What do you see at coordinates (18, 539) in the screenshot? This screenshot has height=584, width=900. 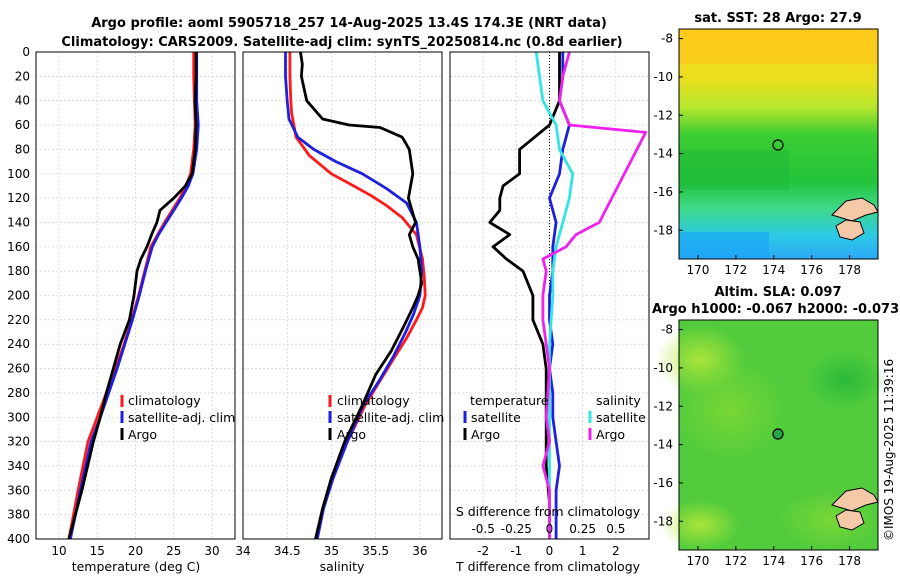 I see `y-tick-label: 400` at bounding box center [18, 539].